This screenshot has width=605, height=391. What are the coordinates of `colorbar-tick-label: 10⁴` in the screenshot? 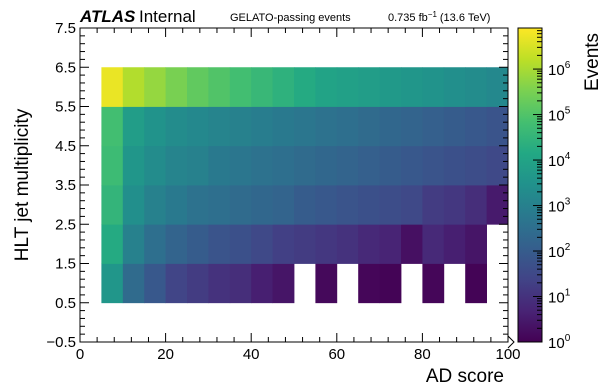 It's located at (559, 160).